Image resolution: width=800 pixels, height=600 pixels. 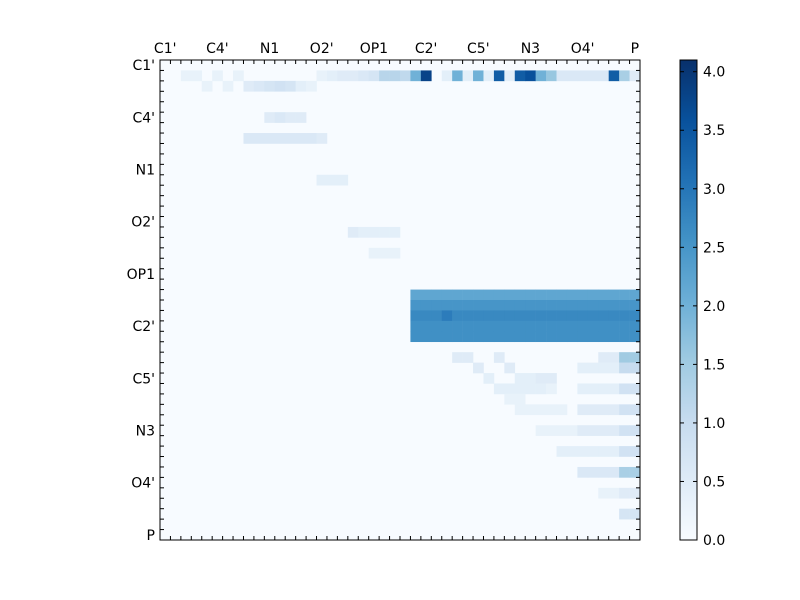 I want to click on y-tick-label: O4', so click(x=143, y=484).